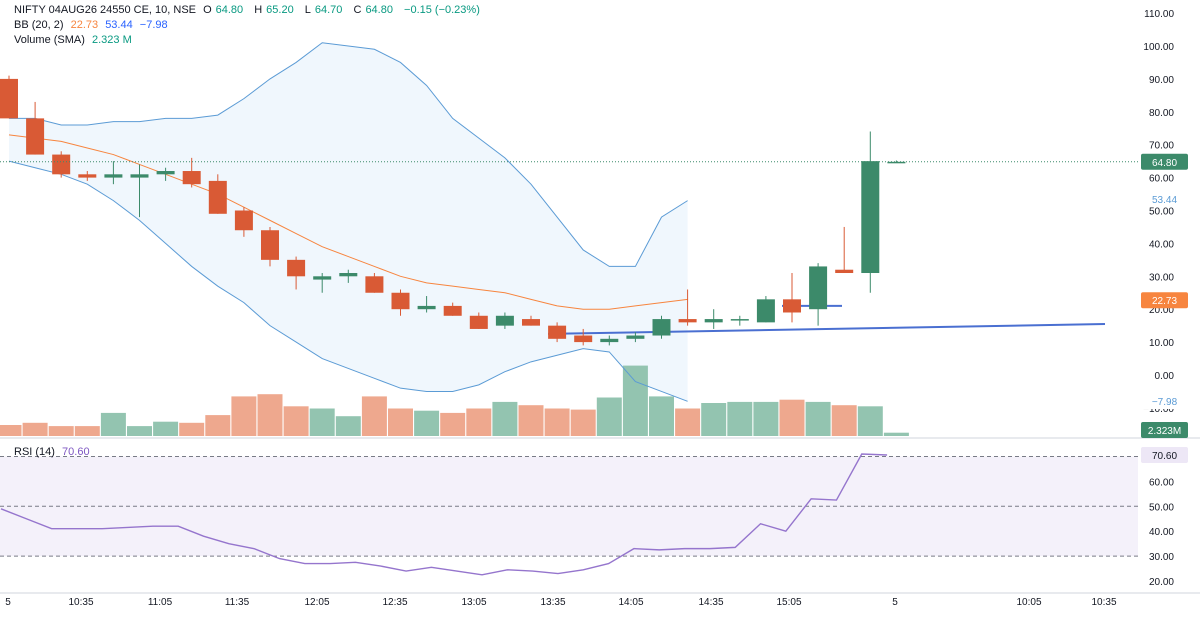  I want to click on volume-badge-bg, so click(1164, 430).